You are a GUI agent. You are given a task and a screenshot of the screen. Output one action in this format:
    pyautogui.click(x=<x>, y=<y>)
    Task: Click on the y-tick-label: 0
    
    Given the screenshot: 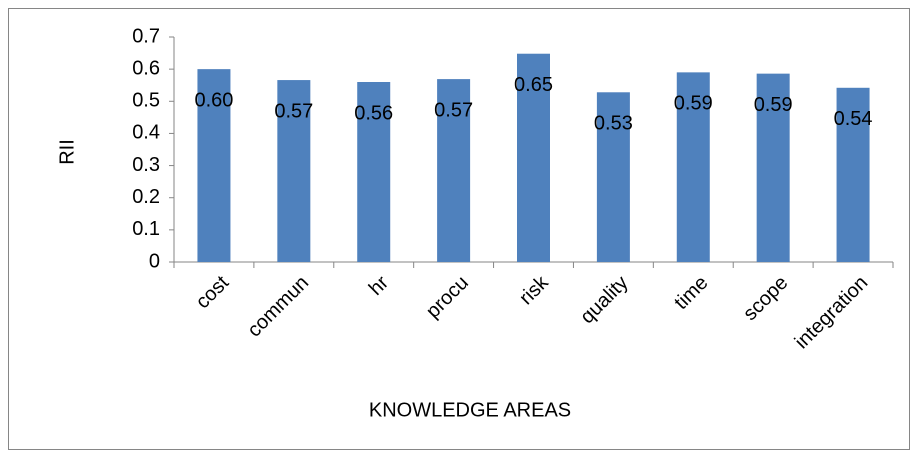 What is the action you would take?
    pyautogui.click(x=154, y=261)
    